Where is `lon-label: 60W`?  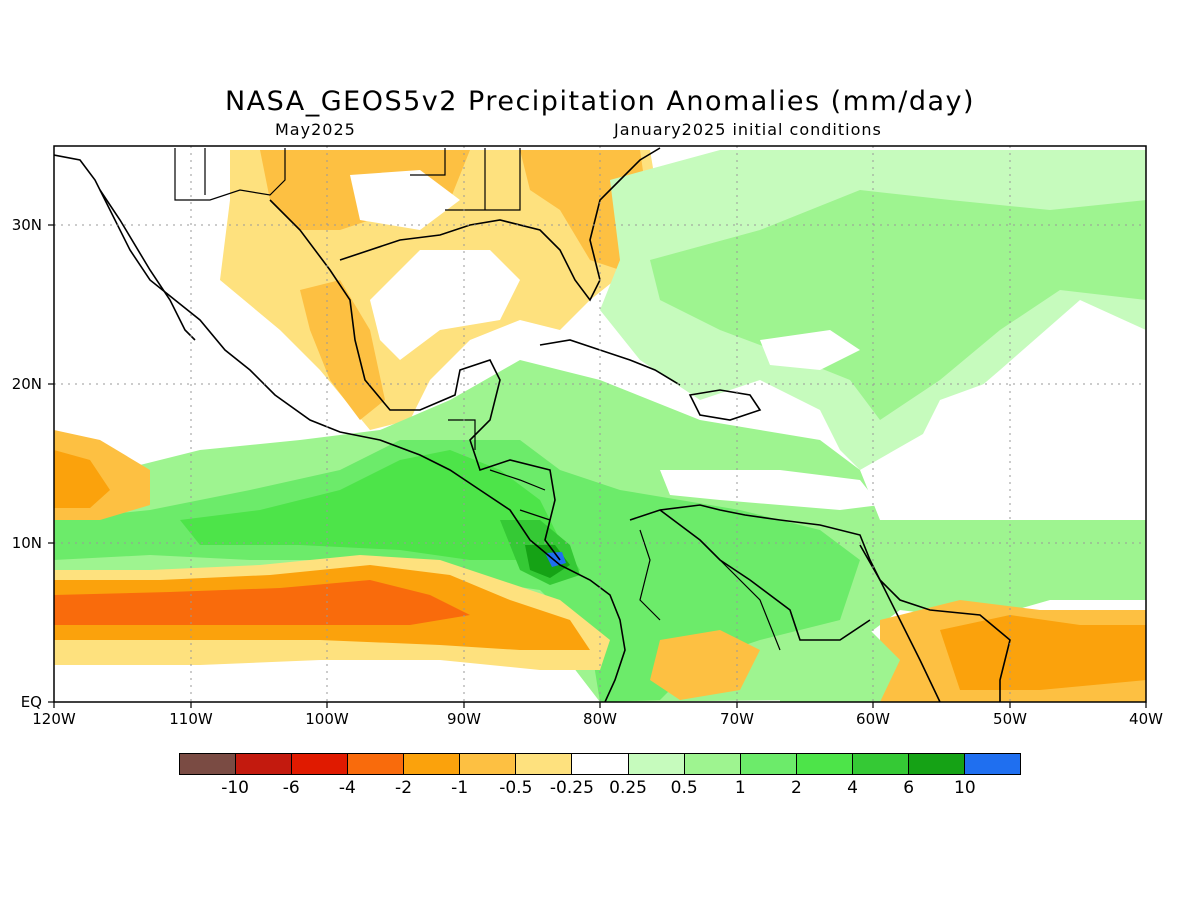
lon-label: 60W is located at coordinates (873, 719).